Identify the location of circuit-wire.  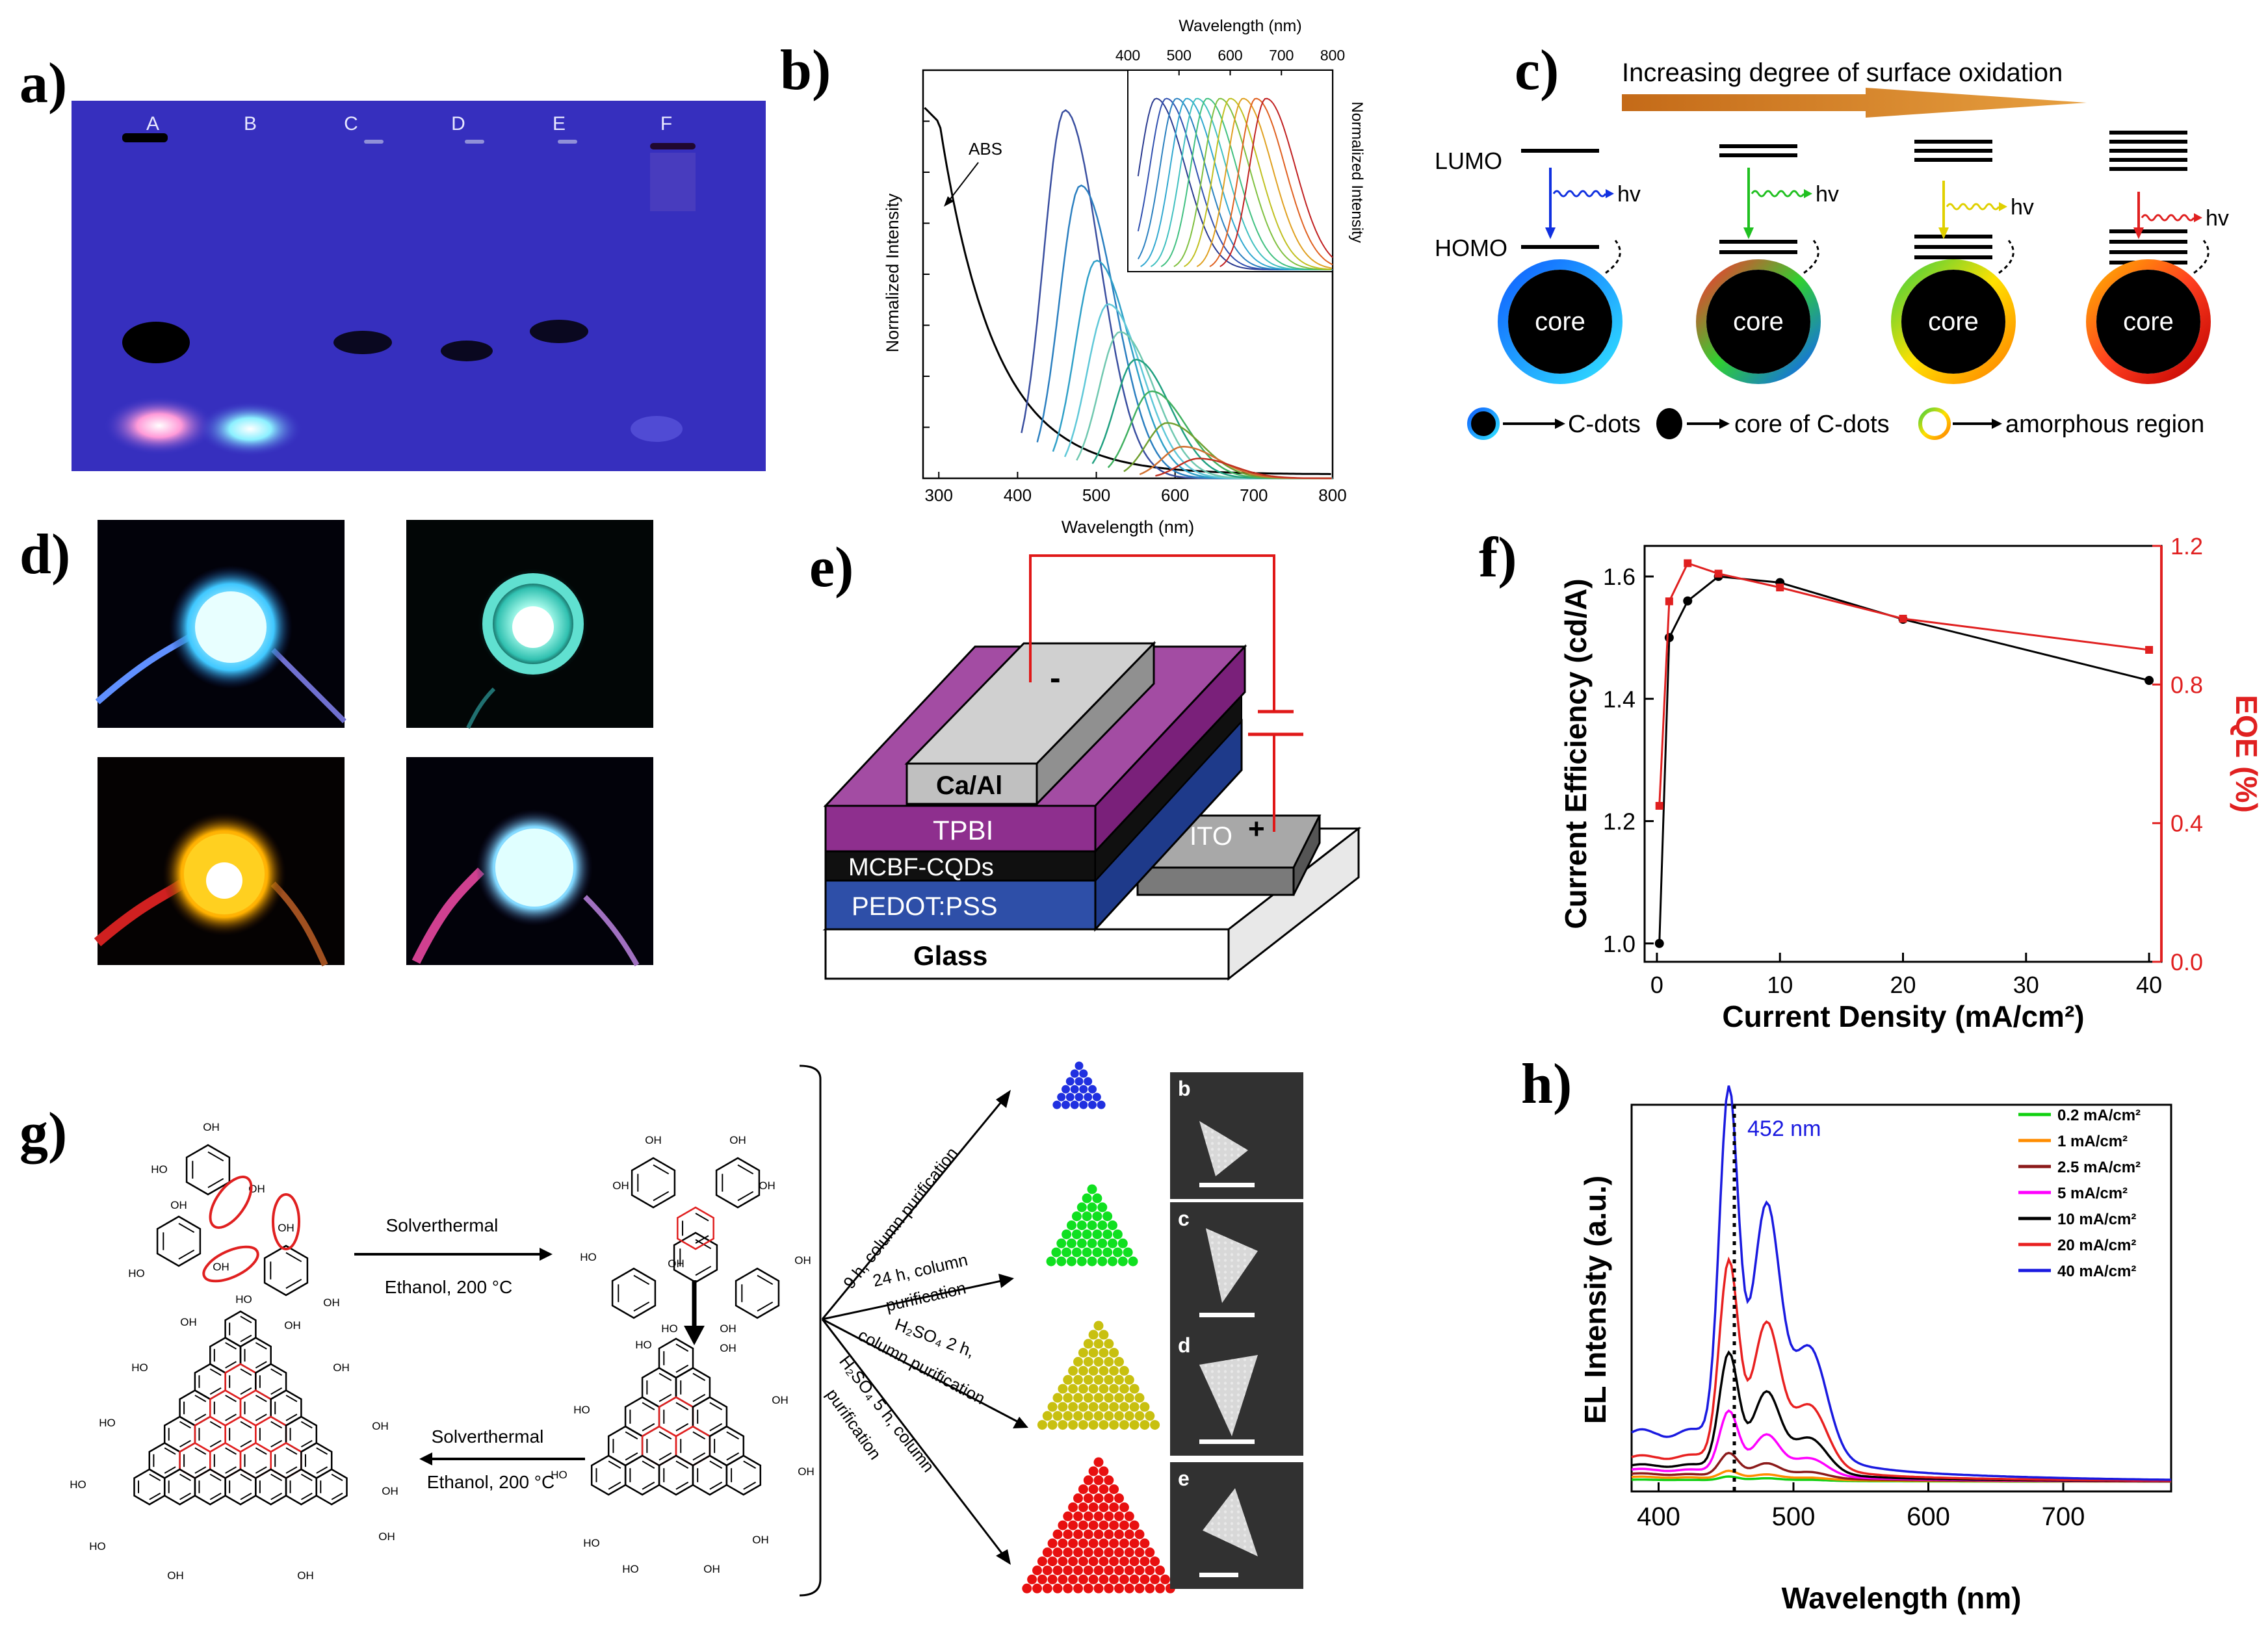
(1152, 633).